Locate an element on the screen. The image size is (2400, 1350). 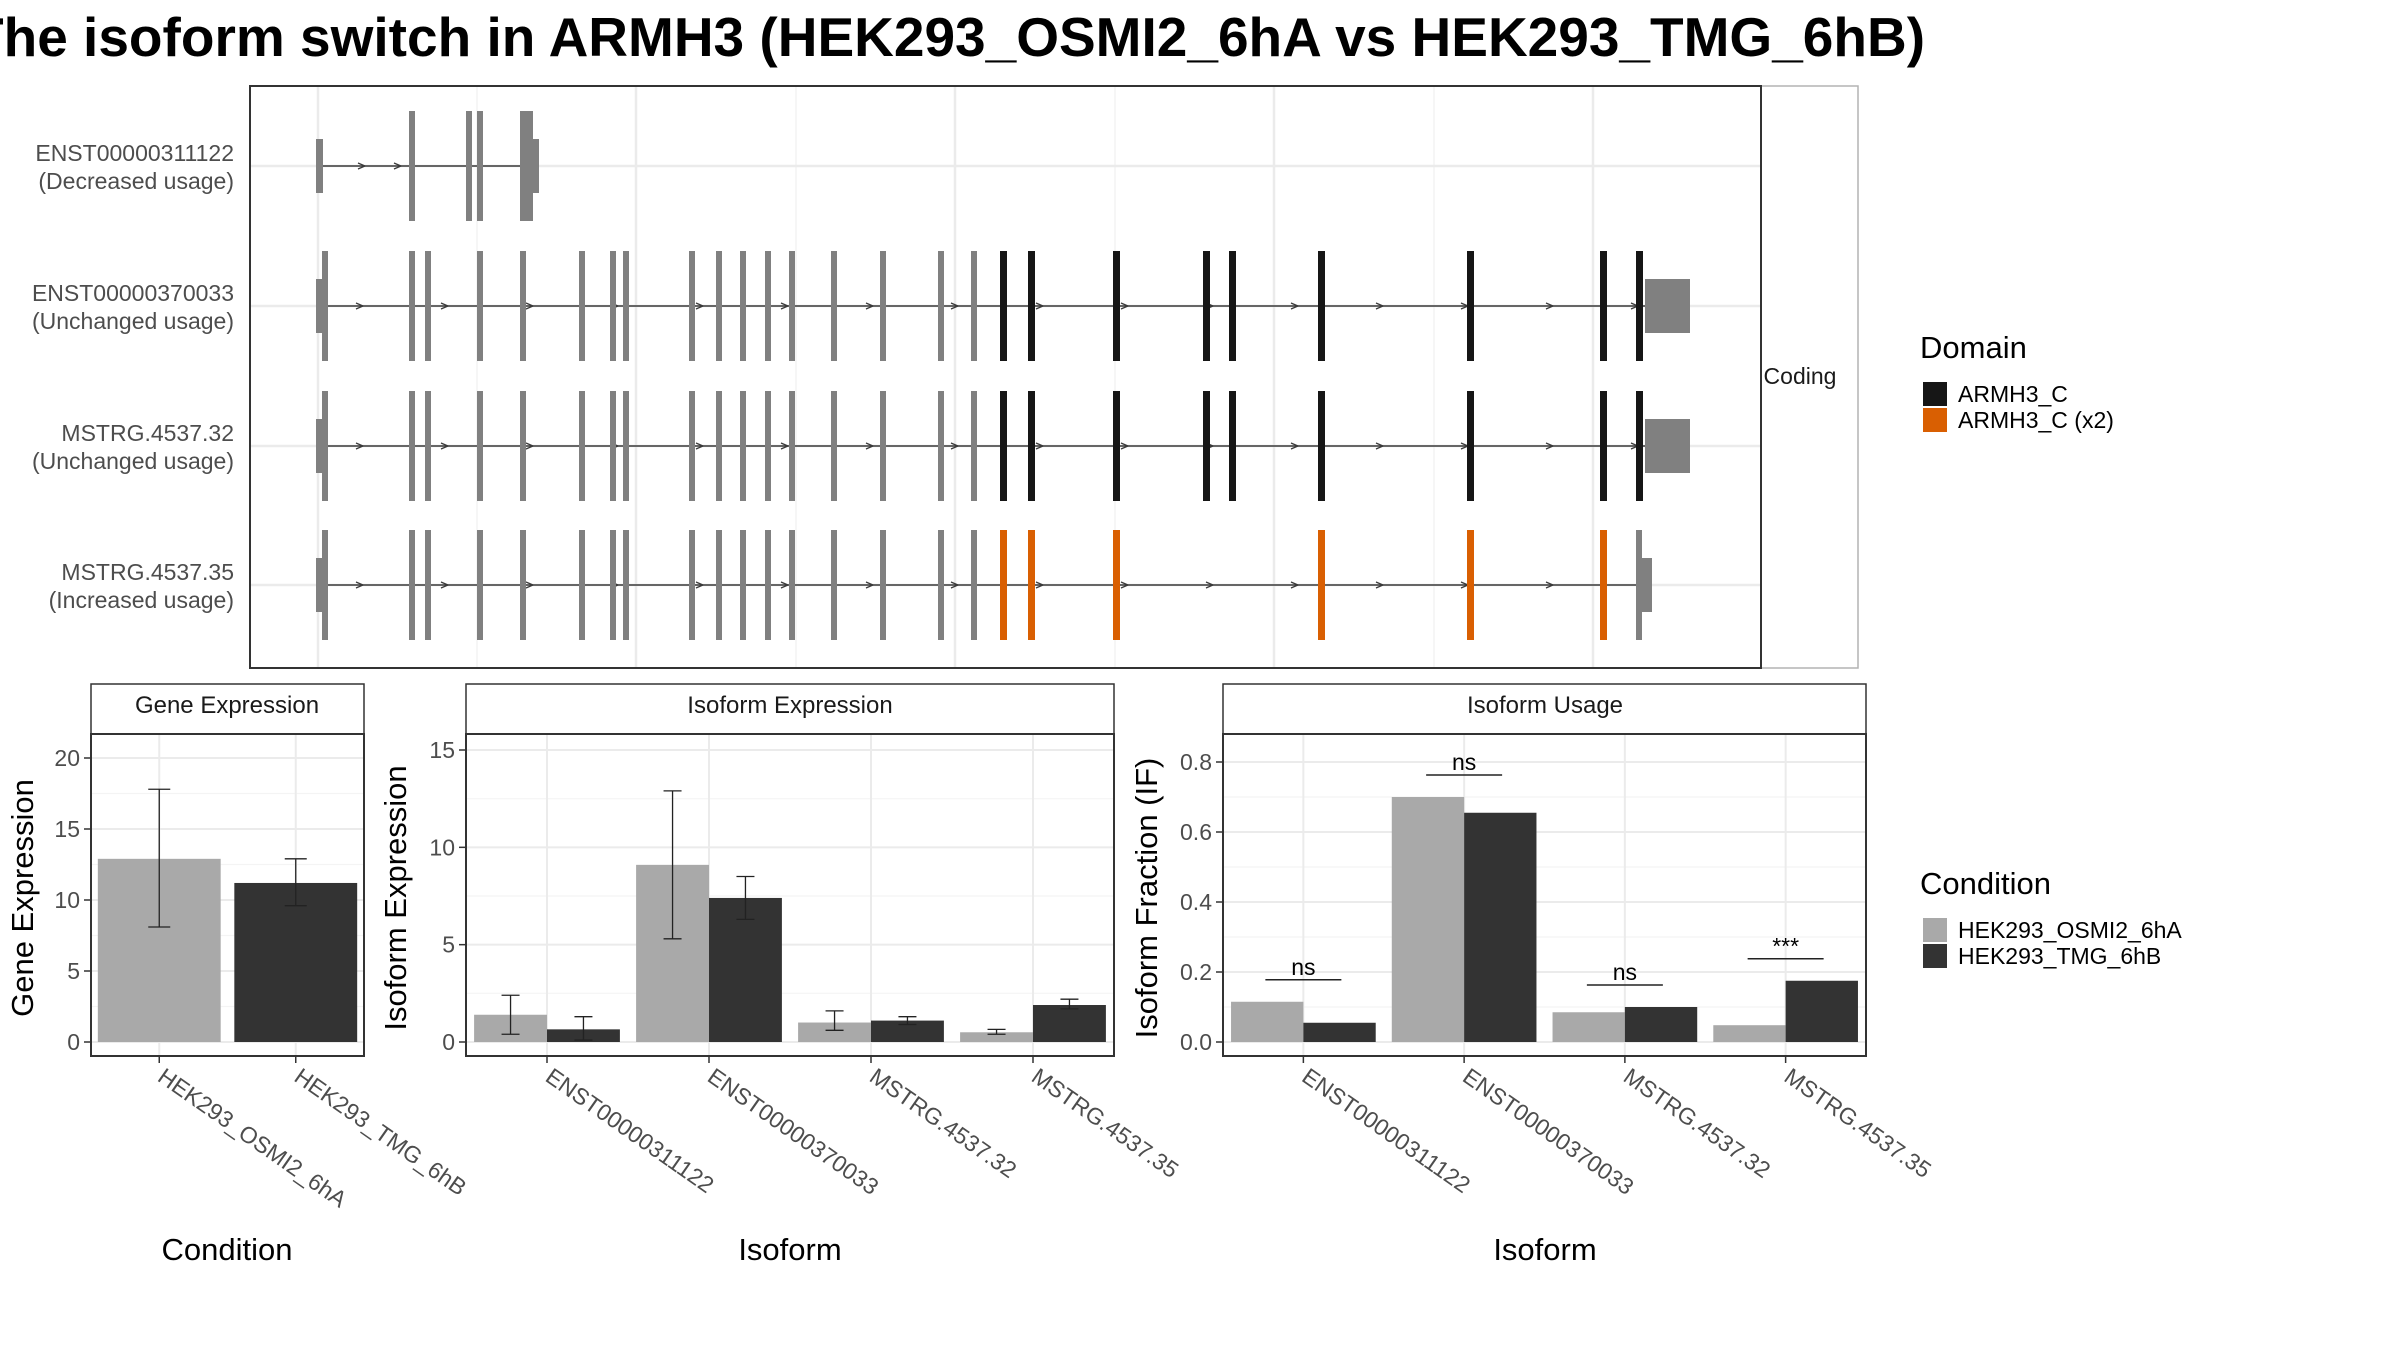
transcript-MSTRG.4537.35 is located at coordinates (984, 585).